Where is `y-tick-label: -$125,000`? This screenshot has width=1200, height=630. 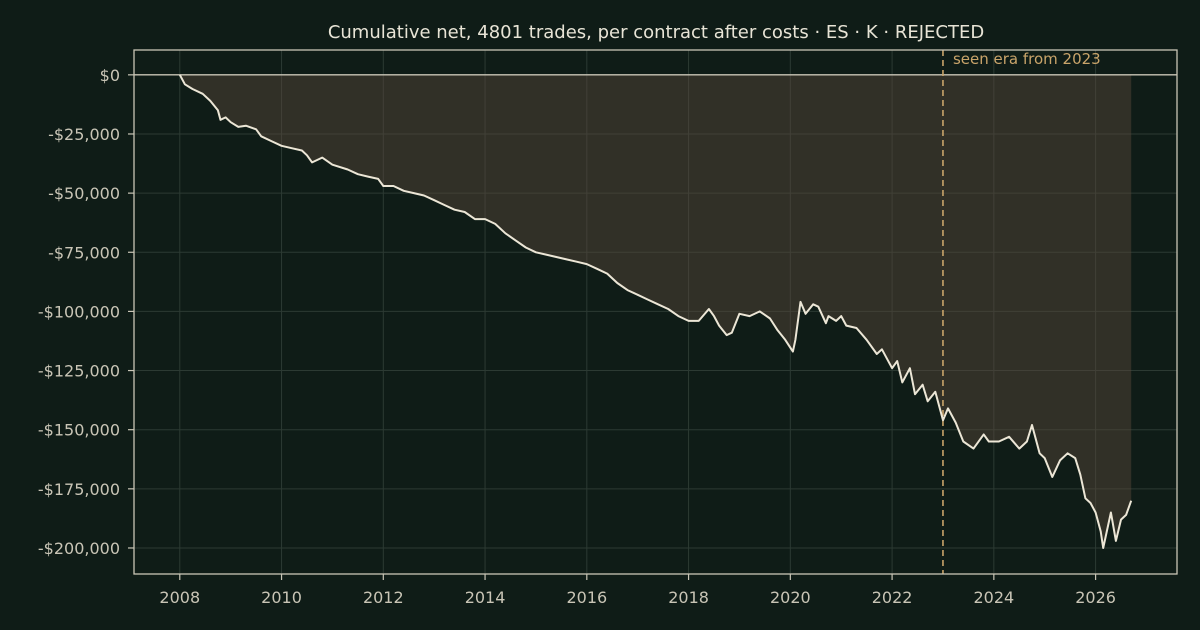 y-tick-label: -$125,000 is located at coordinates (79, 371).